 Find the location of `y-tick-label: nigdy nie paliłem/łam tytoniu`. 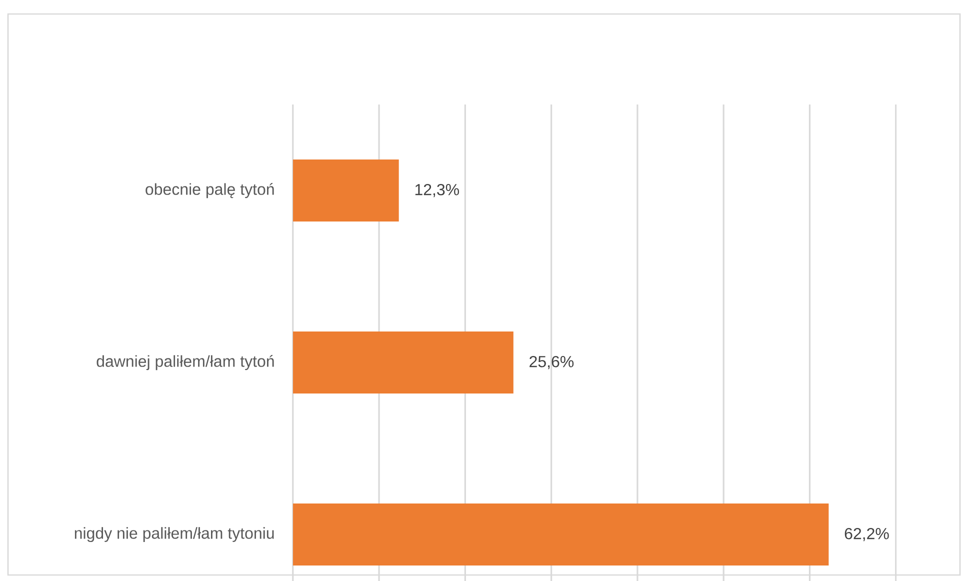

y-tick-label: nigdy nie paliłem/łam tytoniu is located at coordinates (174, 534).